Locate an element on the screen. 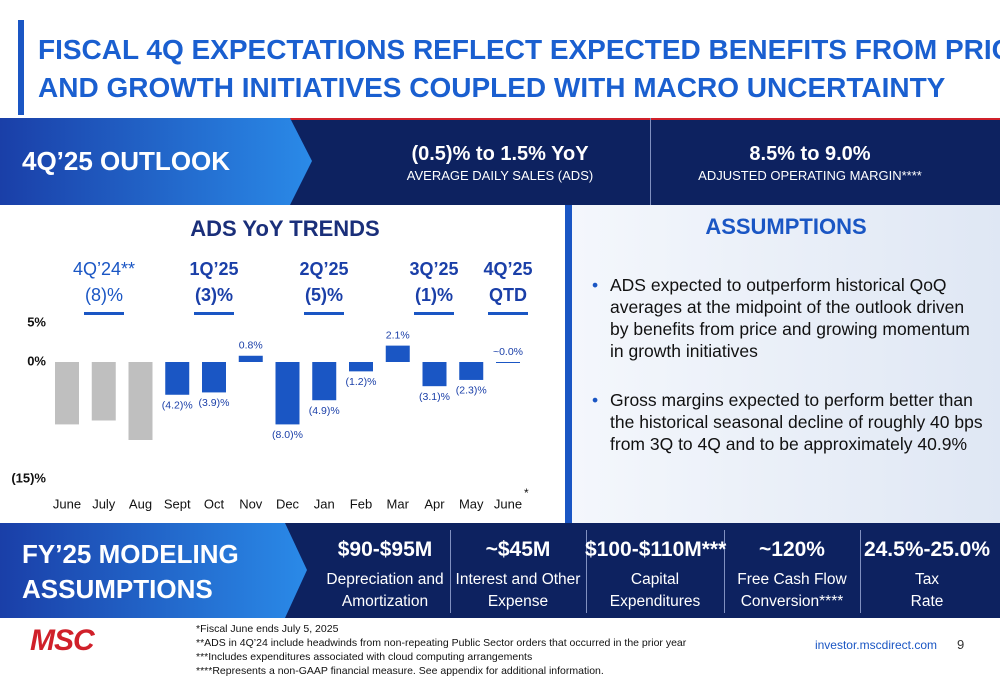 The height and width of the screenshot is (685, 1000). panel-bar is located at coordinates (568, 364).